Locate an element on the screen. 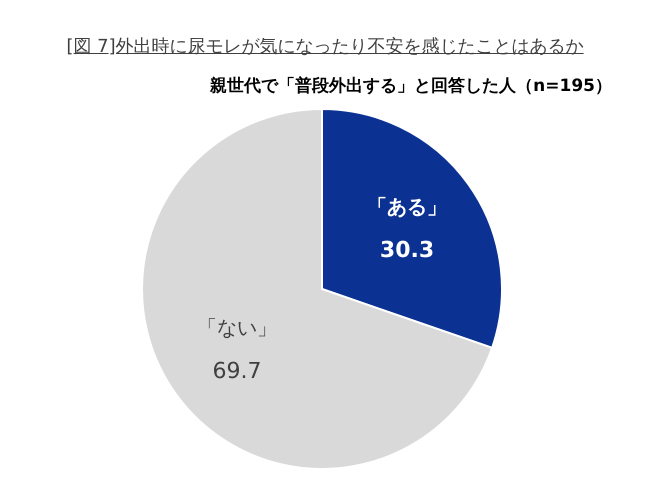 Image resolution: width=650 pixels, height=484 pixels. data-label: 69.7 is located at coordinates (237, 371).